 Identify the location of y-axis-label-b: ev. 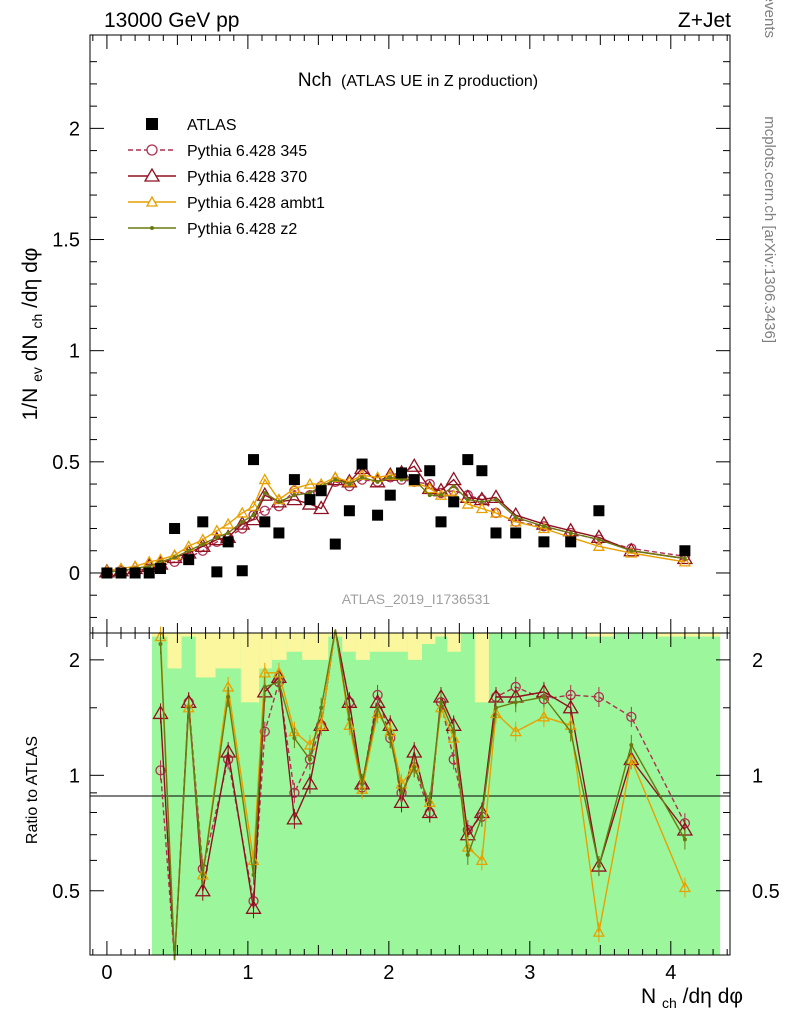
(37, 374).